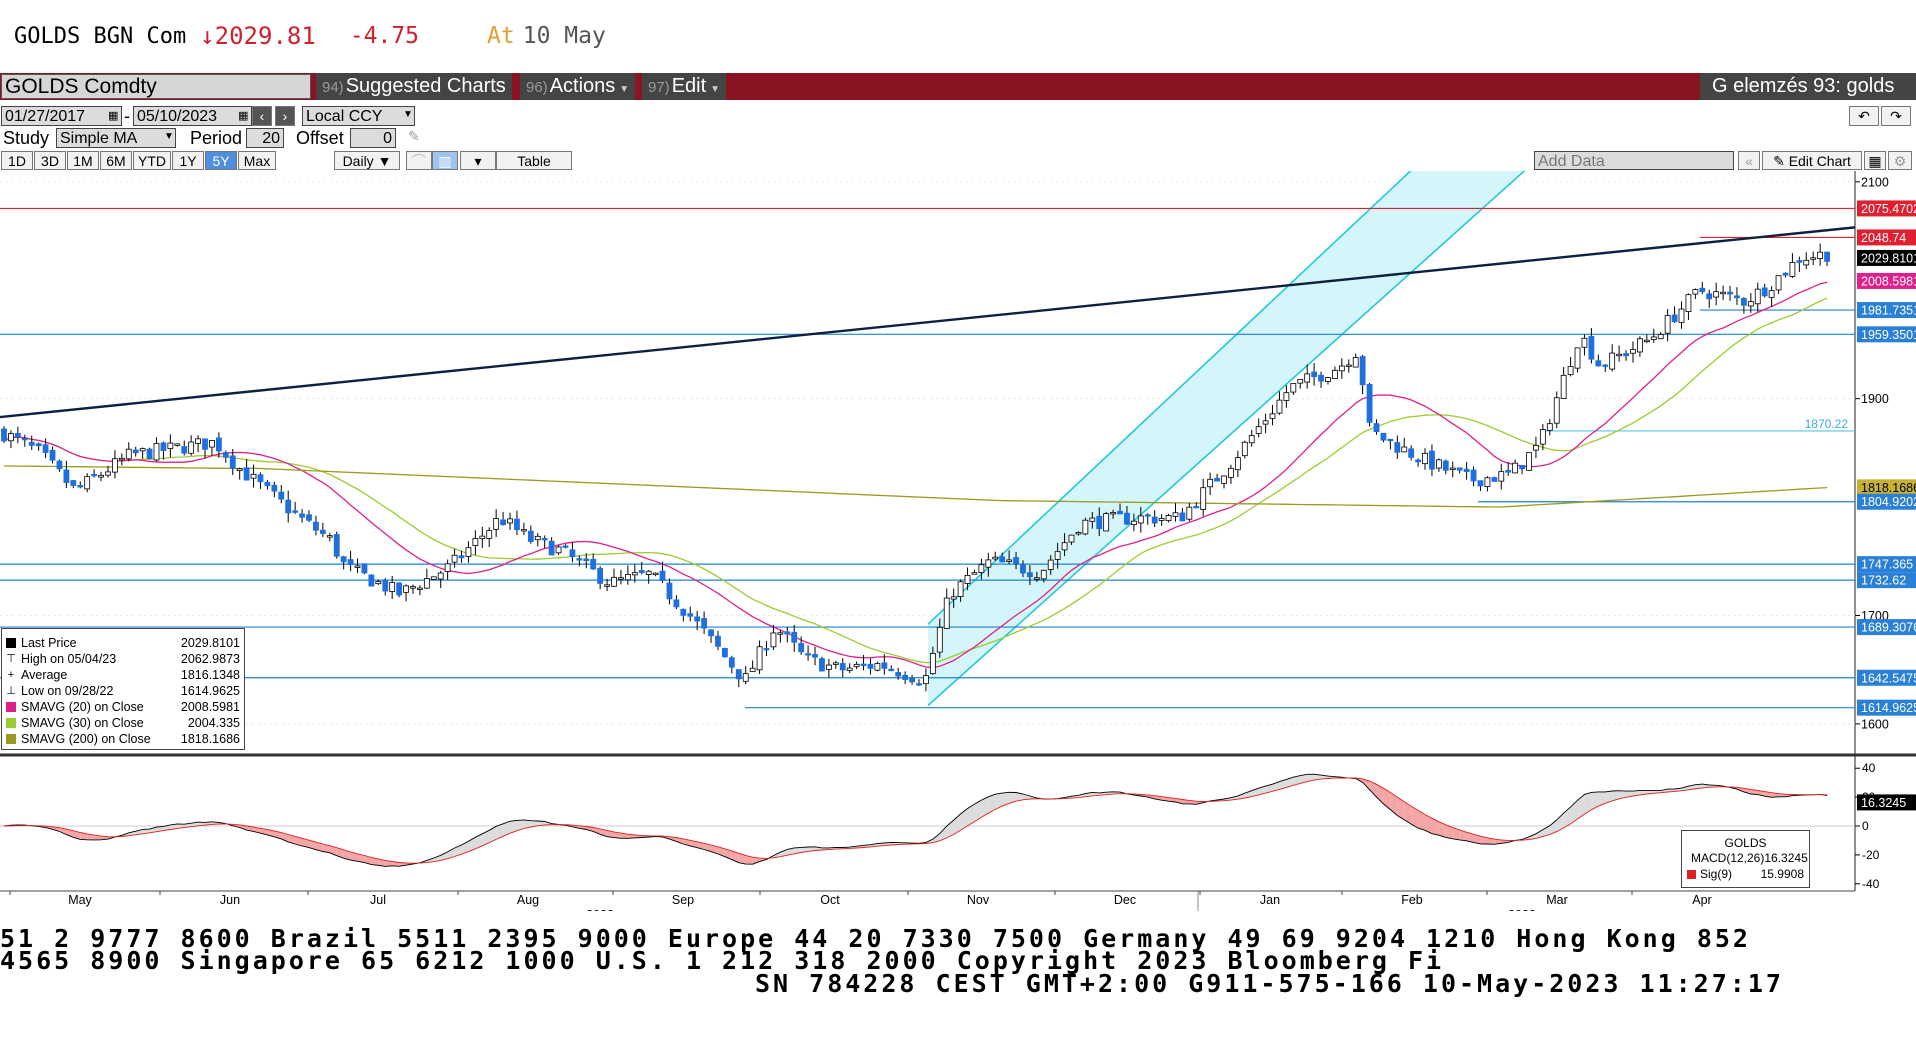 This screenshot has width=1916, height=1037. I want to click on actions-menu: 96) Actions ▼, so click(578, 86).